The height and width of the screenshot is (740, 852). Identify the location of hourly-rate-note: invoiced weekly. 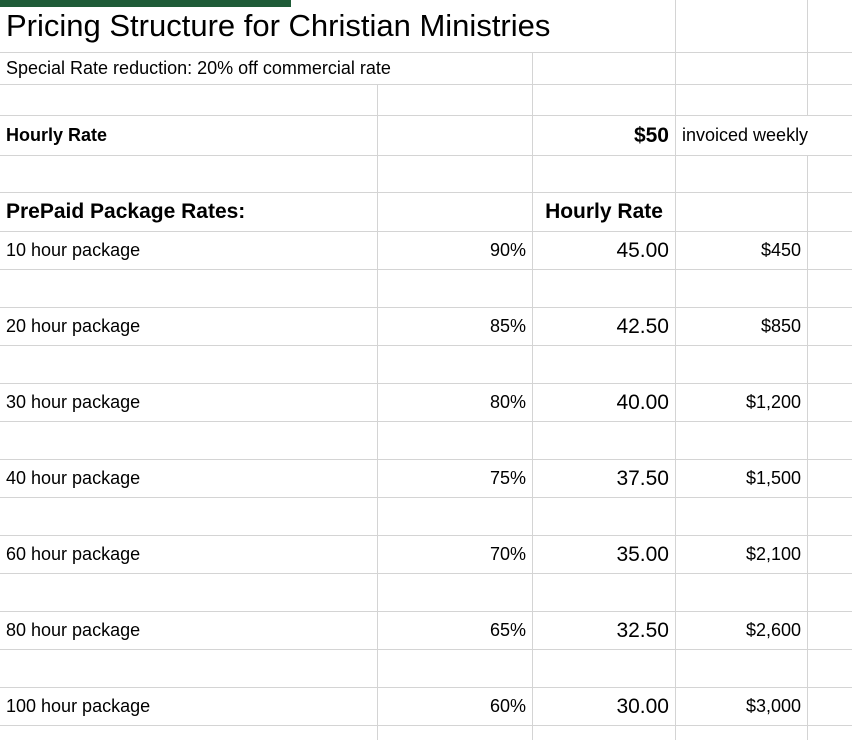
(745, 135).